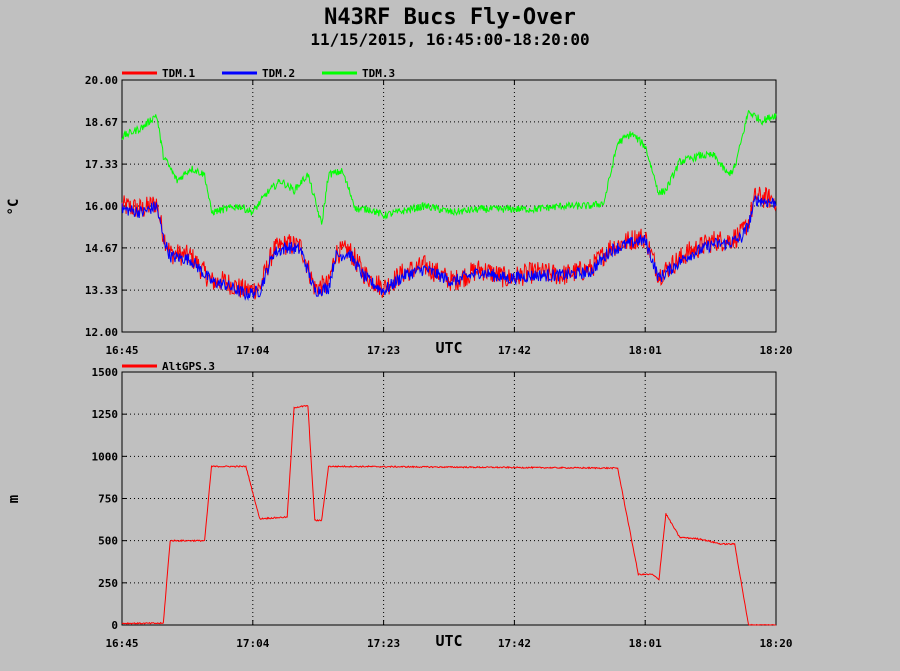  Describe the element at coordinates (775, 643) in the screenshot. I see `bottom-x-tick-label: 18:20` at that location.